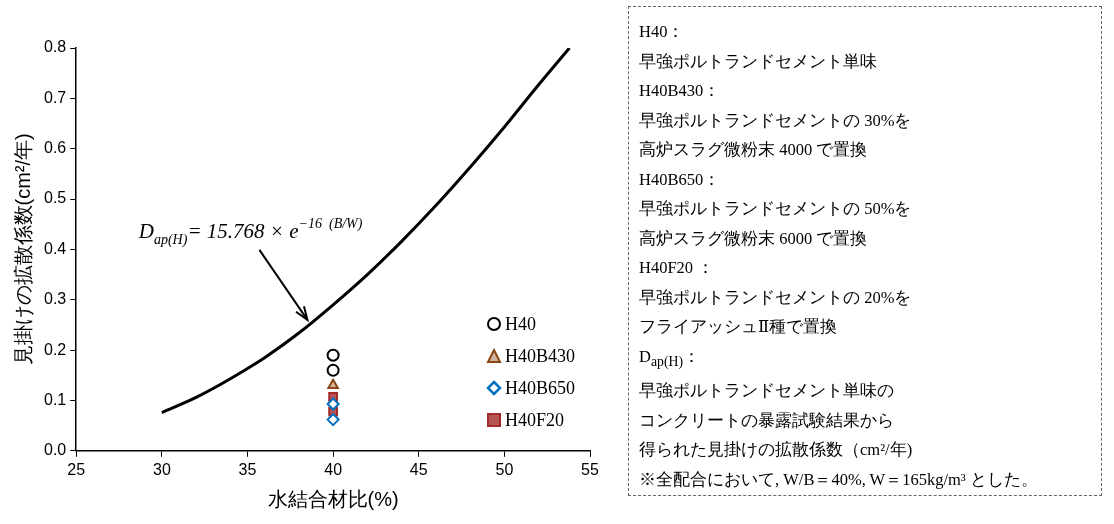  What do you see at coordinates (670, 358) in the screenshot?
I see `text: D$_{ap(H)}$：` at bounding box center [670, 358].